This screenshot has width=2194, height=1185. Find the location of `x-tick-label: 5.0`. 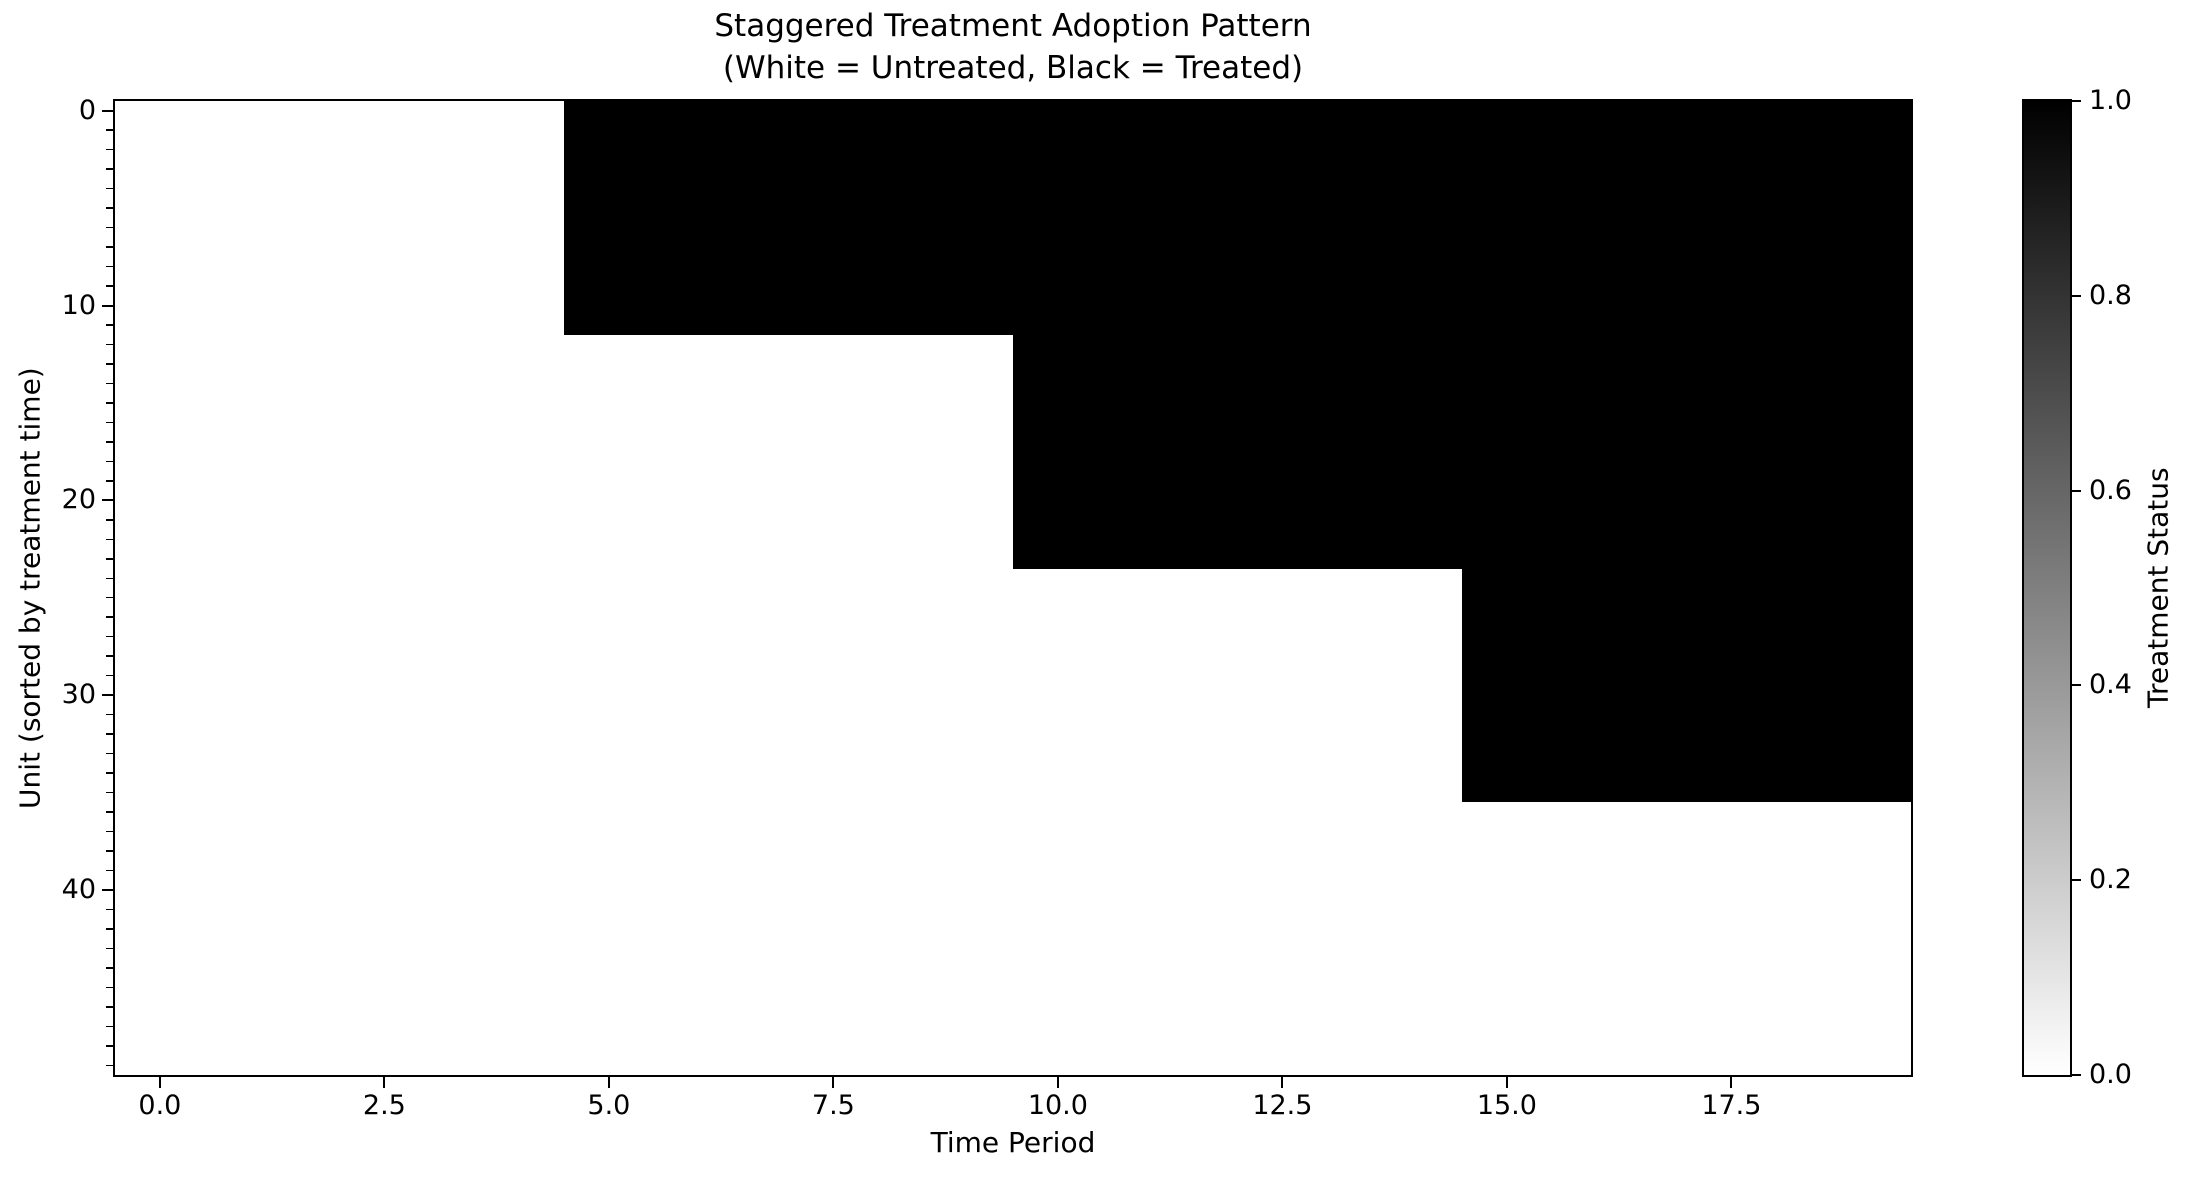

x-tick-label: 5.0 is located at coordinates (609, 1105).